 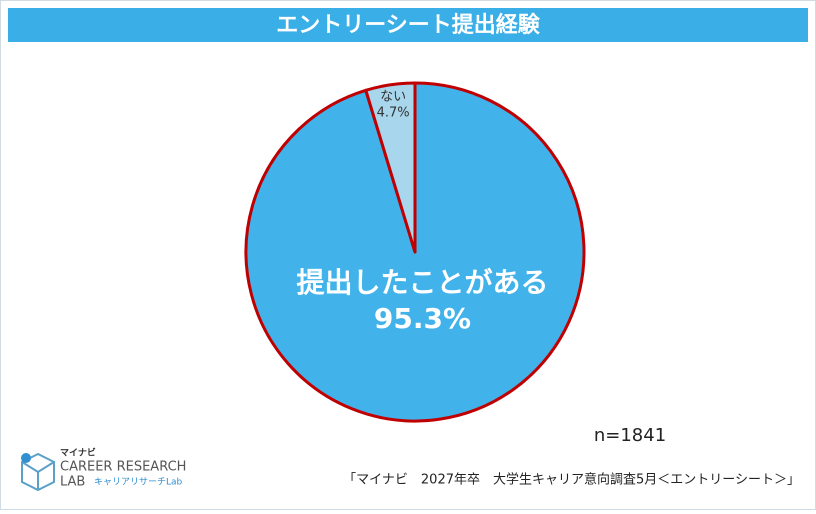 What do you see at coordinates (72, 482) in the screenshot?
I see `logo-line2: LAB` at bounding box center [72, 482].